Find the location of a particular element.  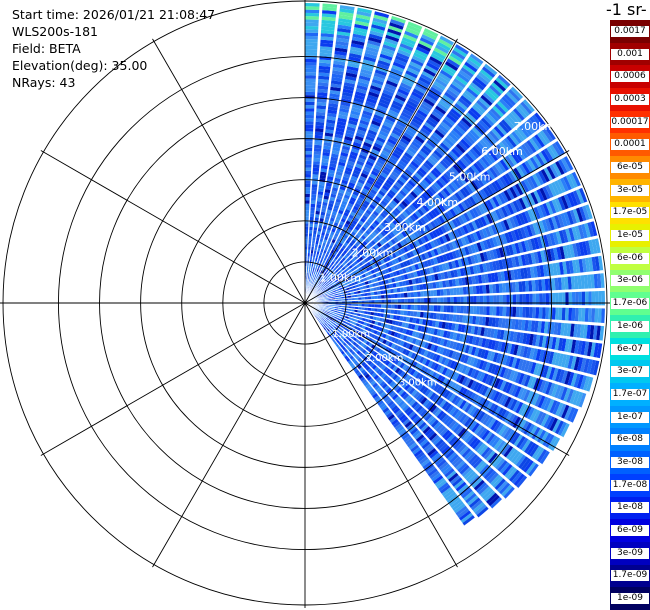

colorbar-unit-title: -1 sr- is located at coordinates (626, 9).